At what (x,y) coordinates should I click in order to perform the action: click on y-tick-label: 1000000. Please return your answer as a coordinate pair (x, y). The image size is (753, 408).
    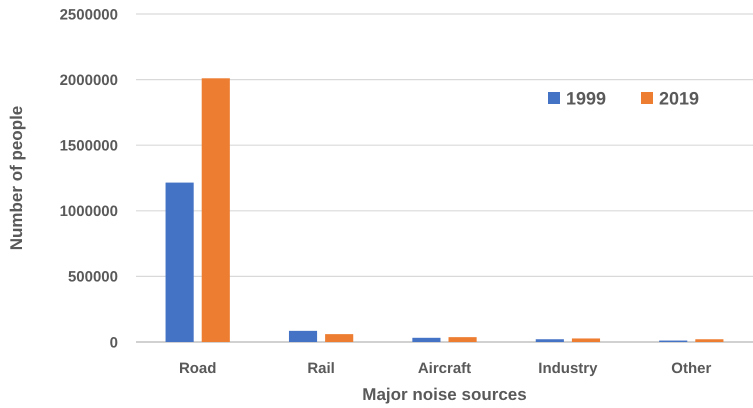
    Looking at the image, I should click on (89, 211).